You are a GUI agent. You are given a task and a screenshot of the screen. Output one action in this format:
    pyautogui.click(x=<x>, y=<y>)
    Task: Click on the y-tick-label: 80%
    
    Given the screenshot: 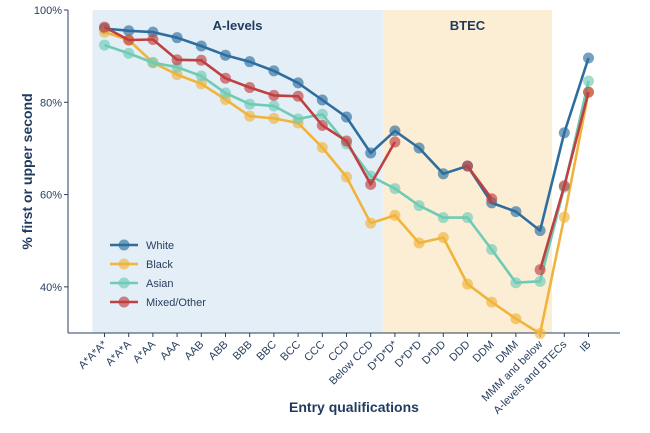 What is the action you would take?
    pyautogui.click(x=51, y=103)
    